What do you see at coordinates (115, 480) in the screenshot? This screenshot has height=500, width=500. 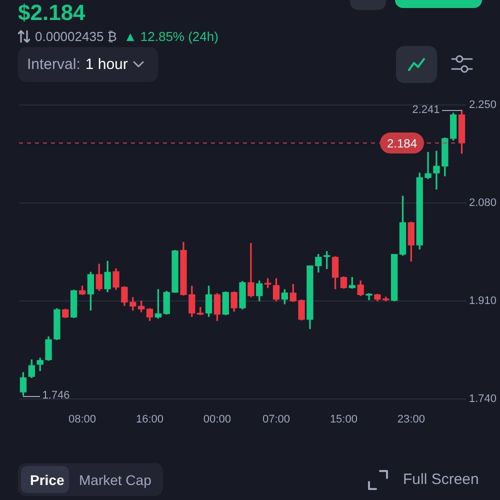 I see `text: Market Cap` at bounding box center [115, 480].